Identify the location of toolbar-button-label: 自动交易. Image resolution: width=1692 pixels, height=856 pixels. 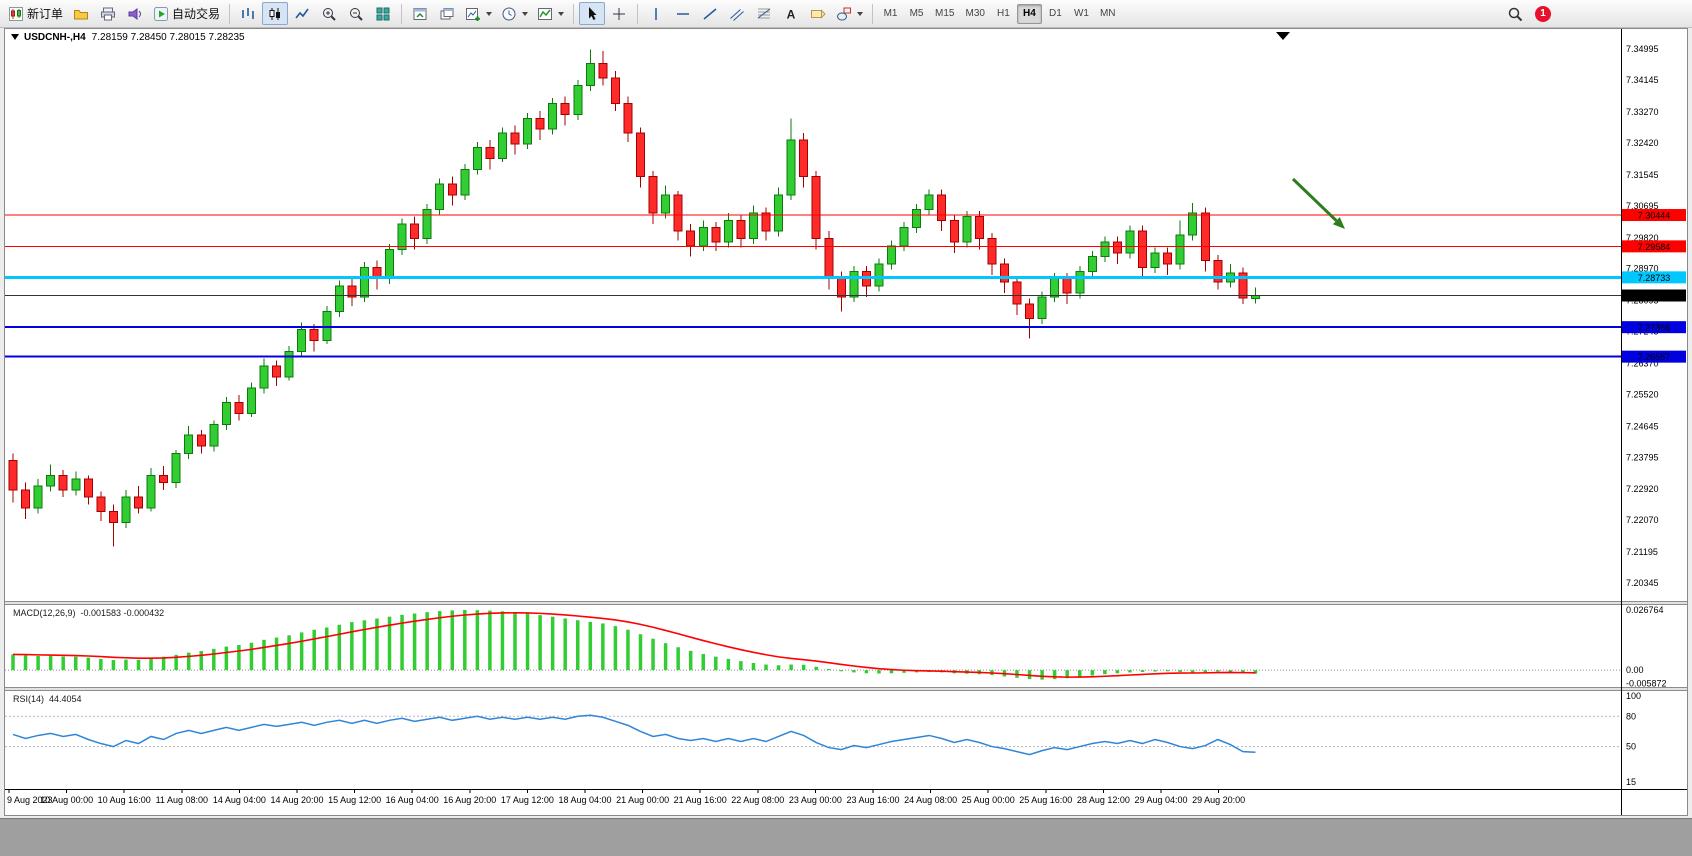
(196, 14).